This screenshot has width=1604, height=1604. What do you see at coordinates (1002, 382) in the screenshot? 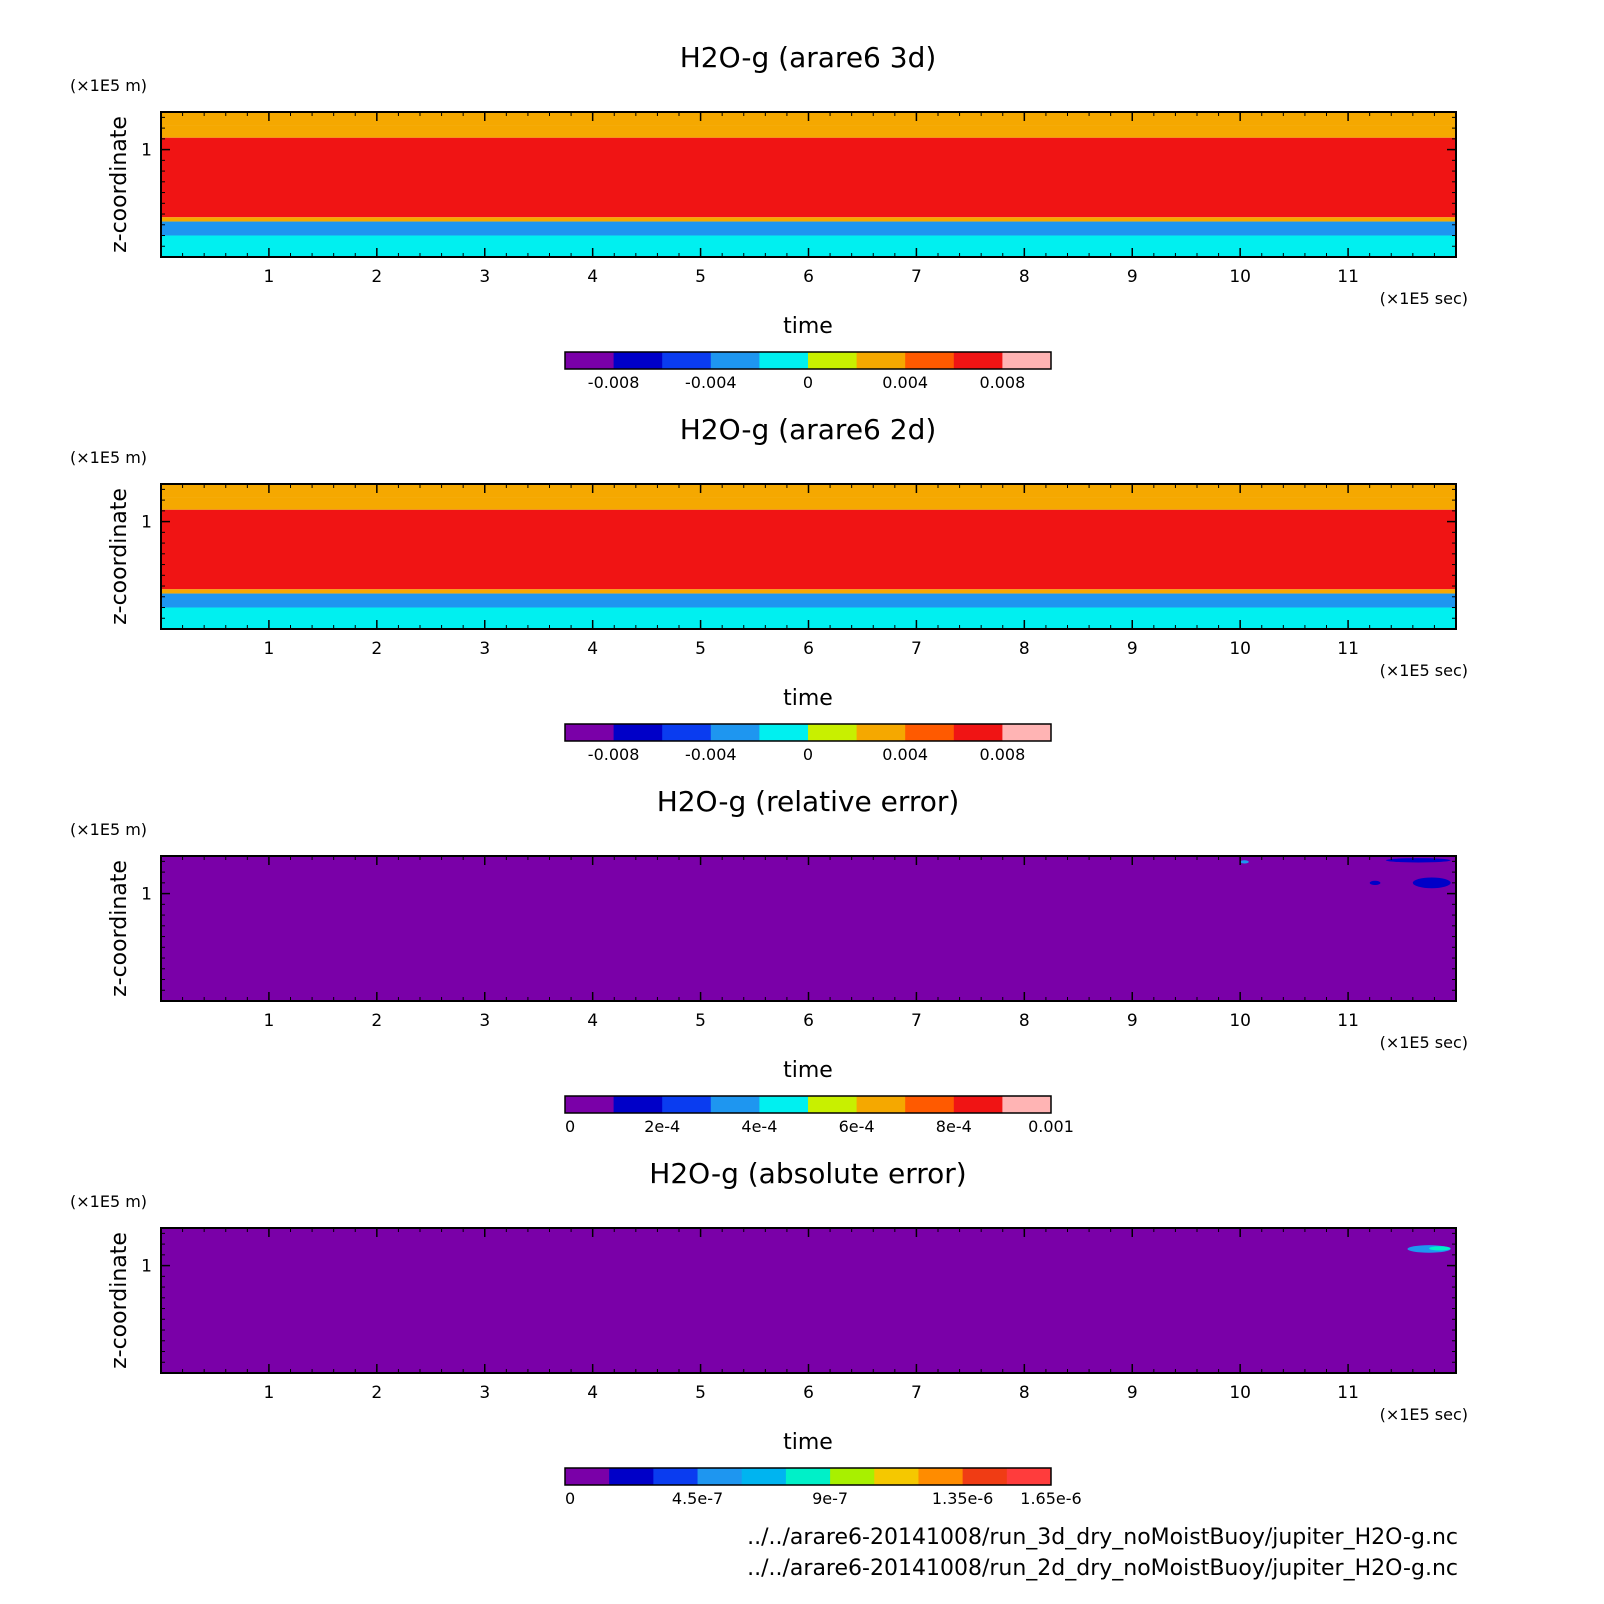
I see `colorbar-tick-label: 0.008` at bounding box center [1002, 382].